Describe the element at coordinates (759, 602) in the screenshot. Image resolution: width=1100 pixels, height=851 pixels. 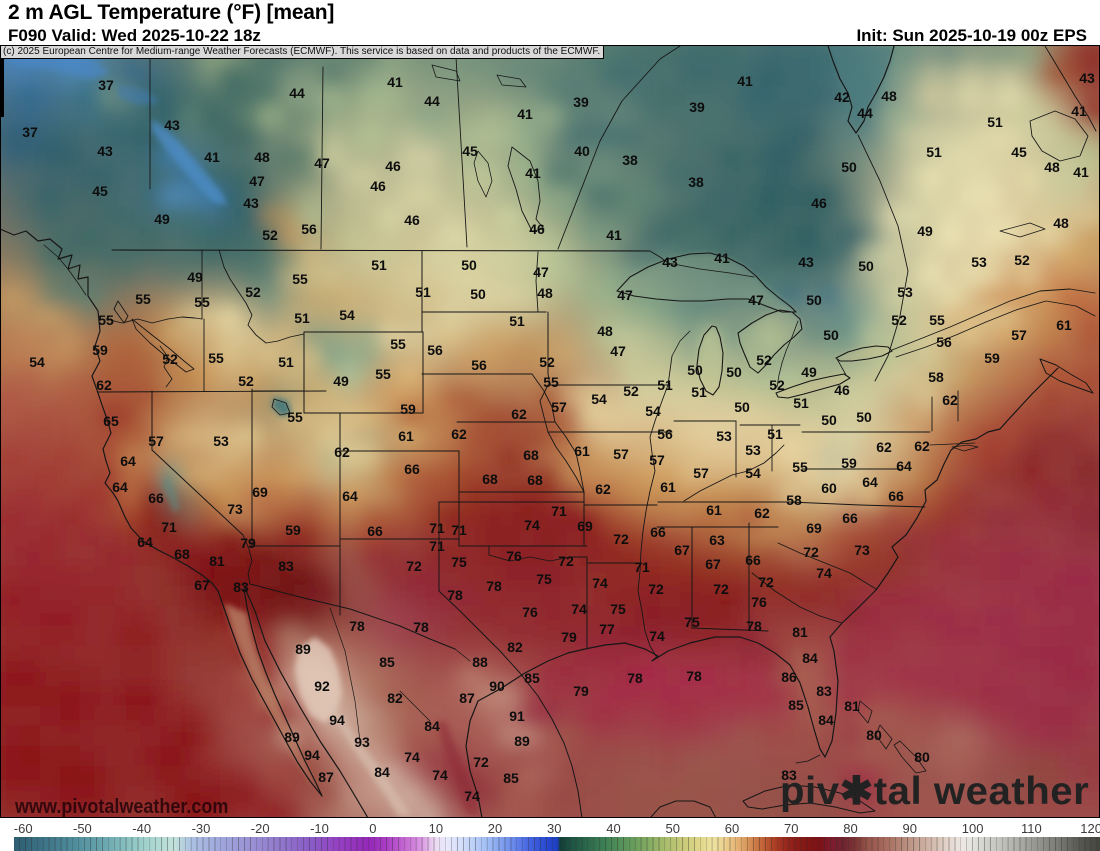
I see `svg-text: 76` at that location.